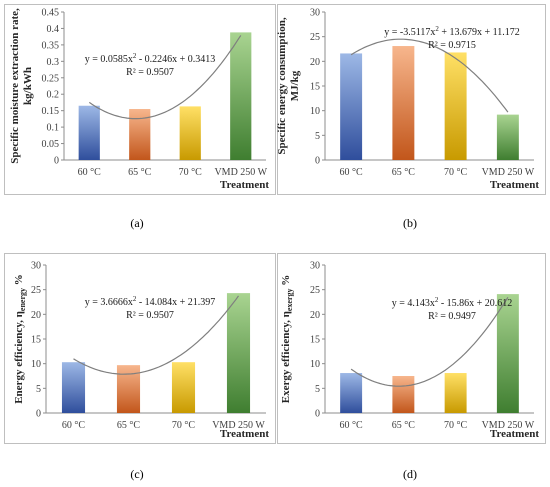  Describe the element at coordinates (295, 85) in the screenshot. I see `y-axis-title-line: MJ/kg` at that location.